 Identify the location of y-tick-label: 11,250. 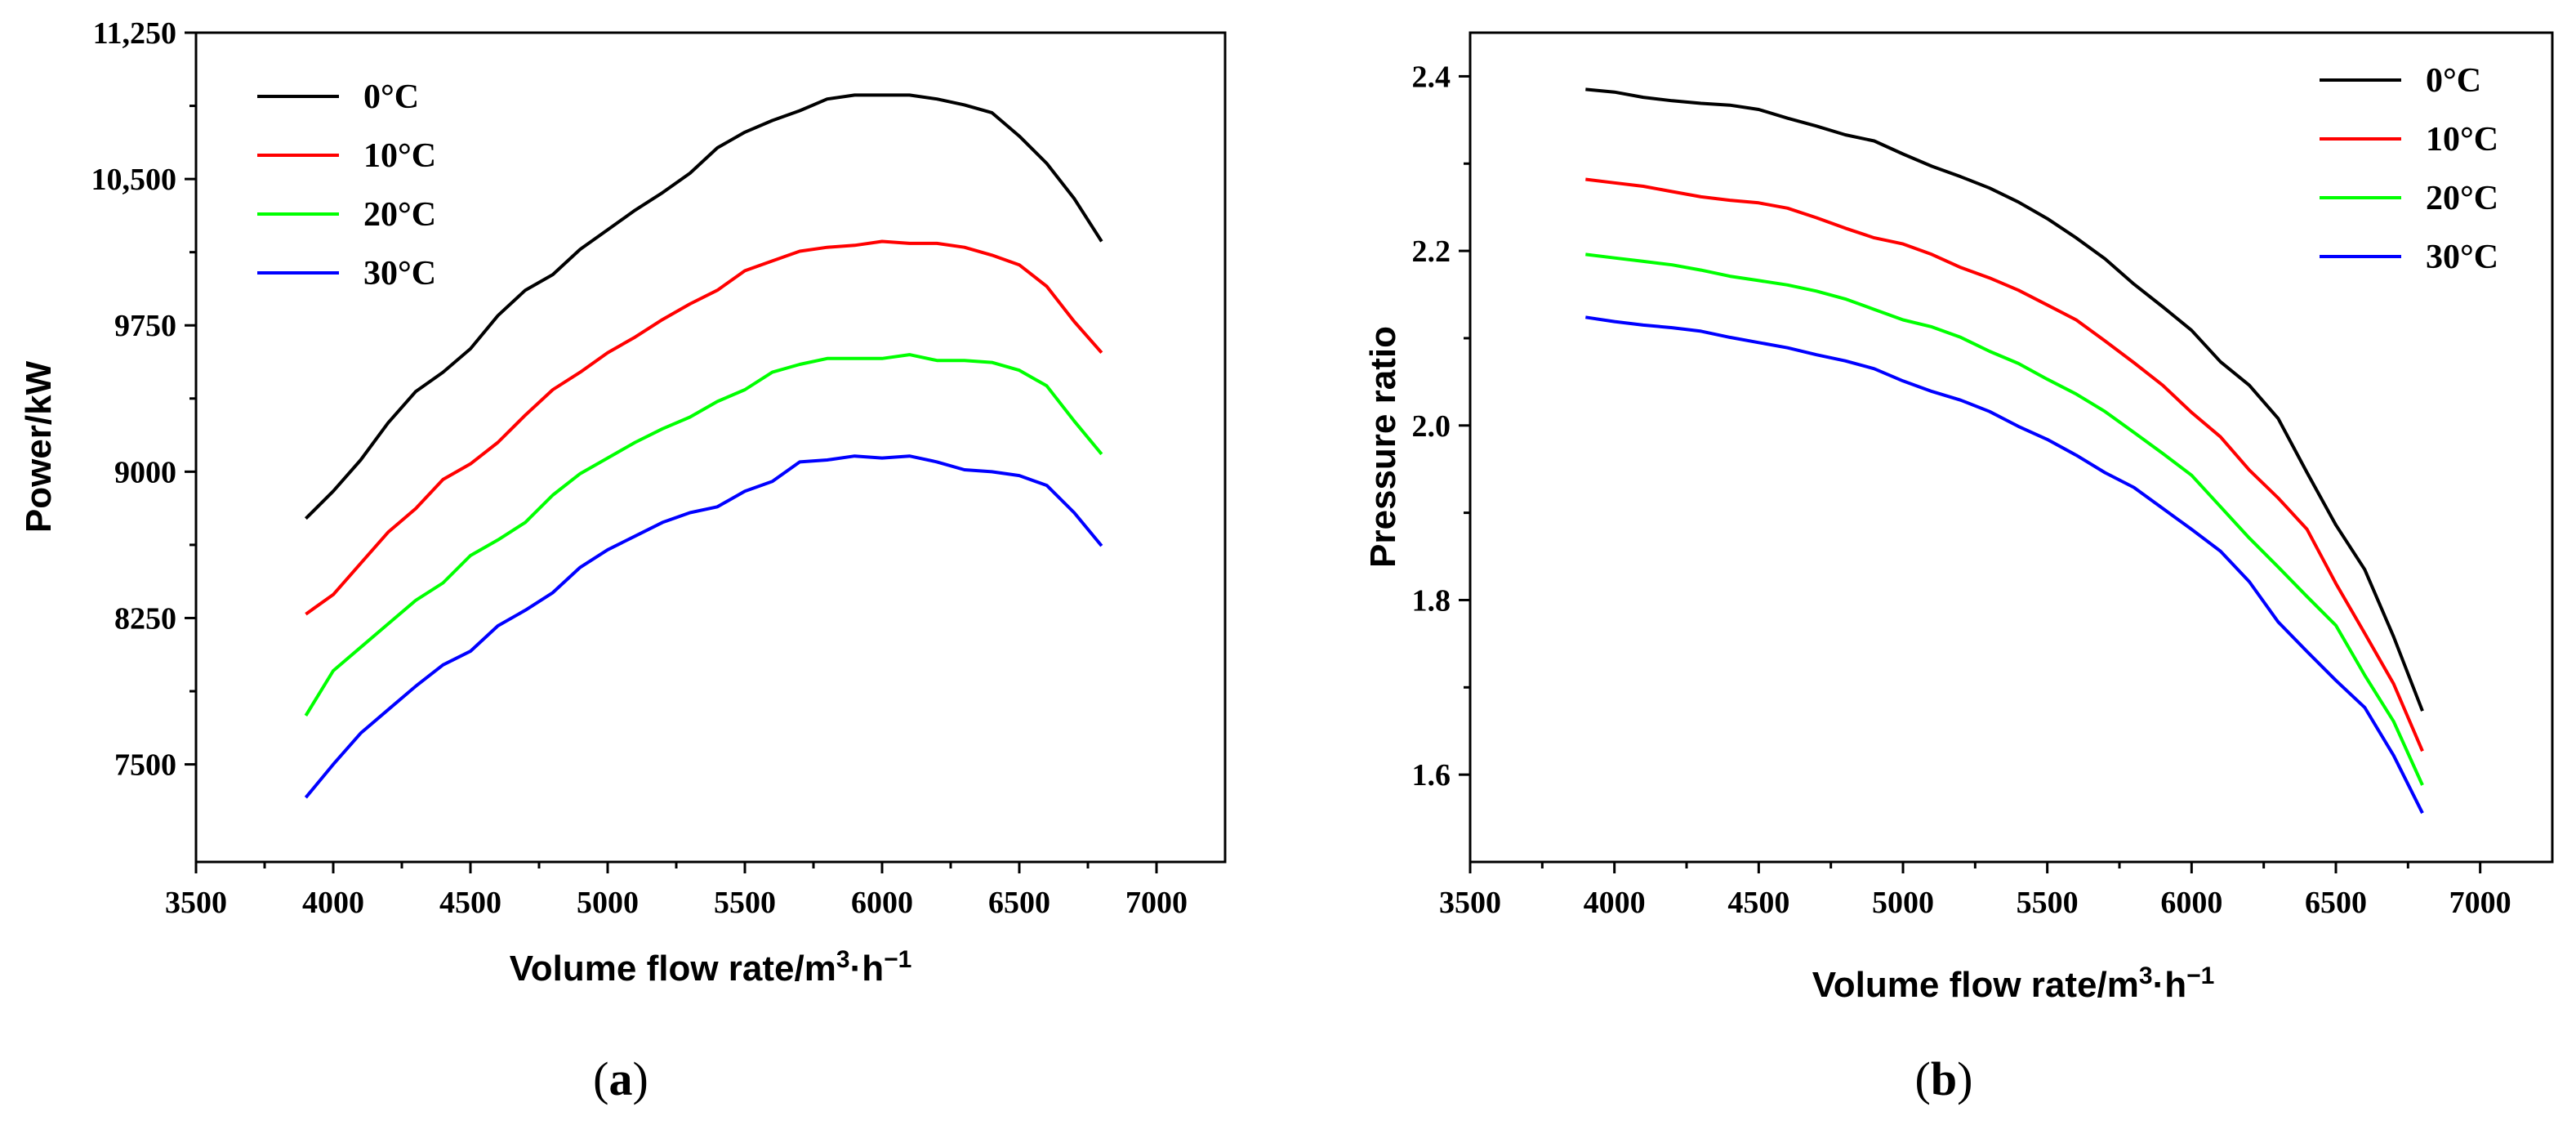
(134, 33).